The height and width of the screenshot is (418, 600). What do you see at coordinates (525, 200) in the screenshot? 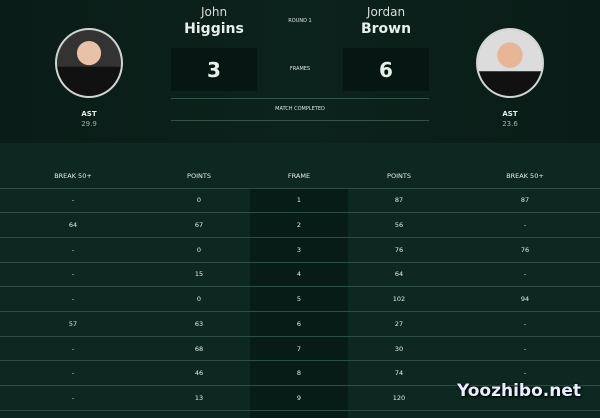
I see `cell-p2-break: 87` at bounding box center [525, 200].